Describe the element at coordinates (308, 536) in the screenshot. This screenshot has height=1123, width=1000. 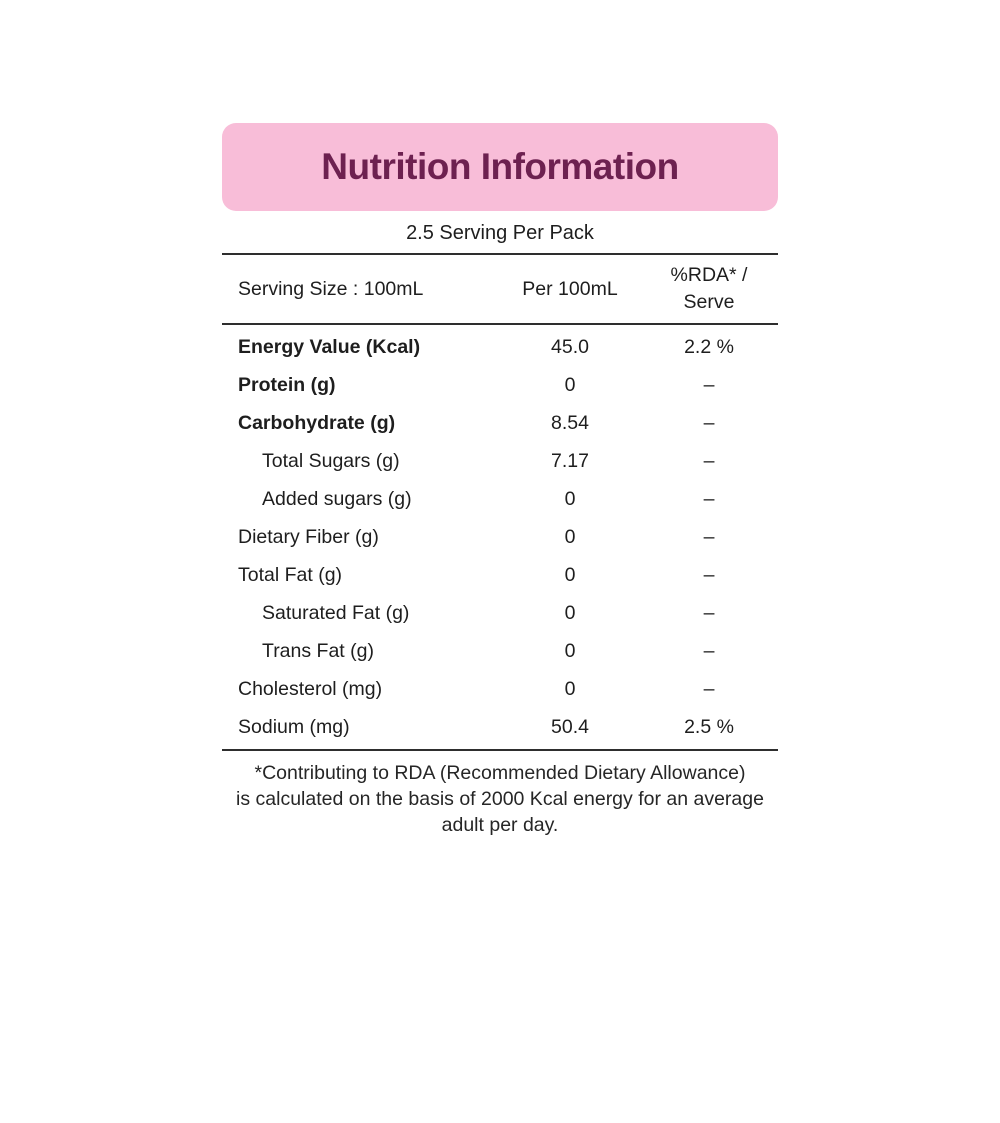
I see `nutrient-name: Dietary Fiber (g)` at that location.